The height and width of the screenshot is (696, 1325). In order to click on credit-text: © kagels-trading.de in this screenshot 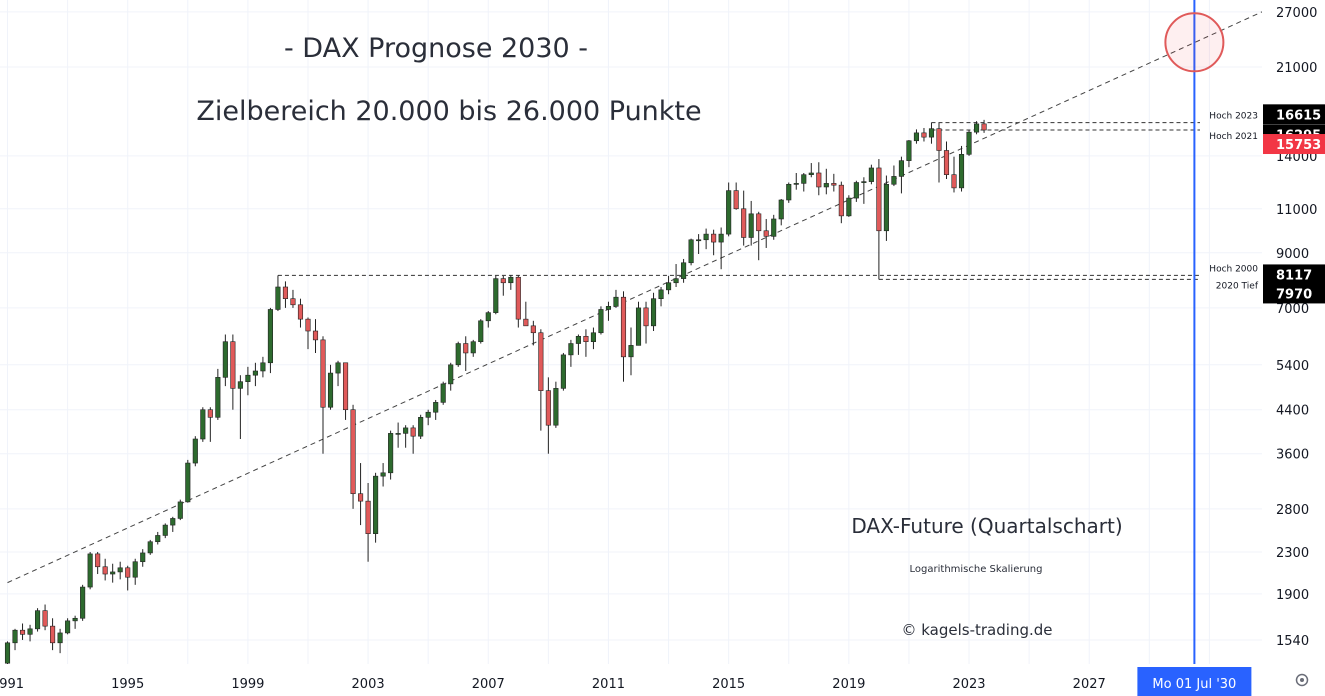, I will do `click(976, 630)`.